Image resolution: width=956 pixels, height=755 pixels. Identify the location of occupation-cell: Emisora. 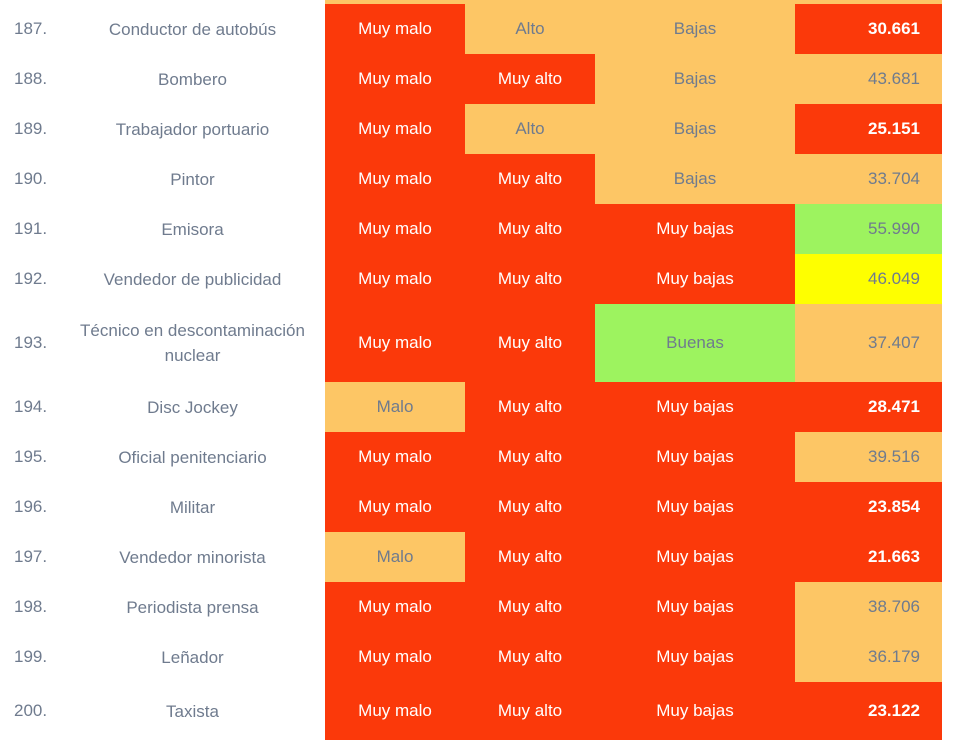
(192, 229).